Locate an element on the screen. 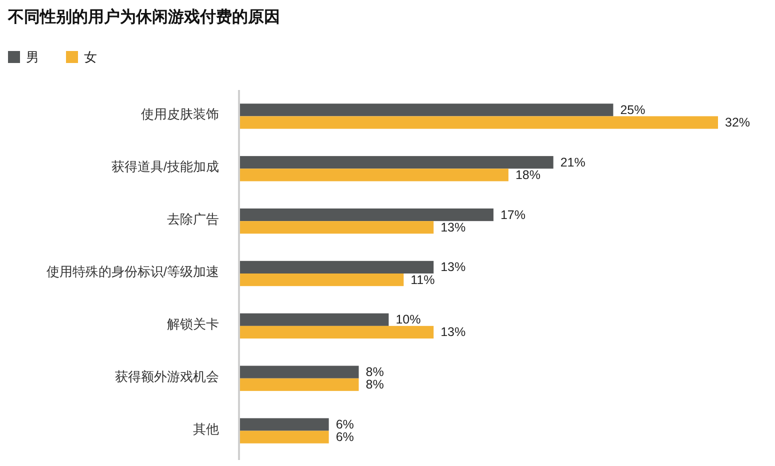 Image resolution: width=775 pixels, height=466 pixels. legend-label: 男 is located at coordinates (32, 57).